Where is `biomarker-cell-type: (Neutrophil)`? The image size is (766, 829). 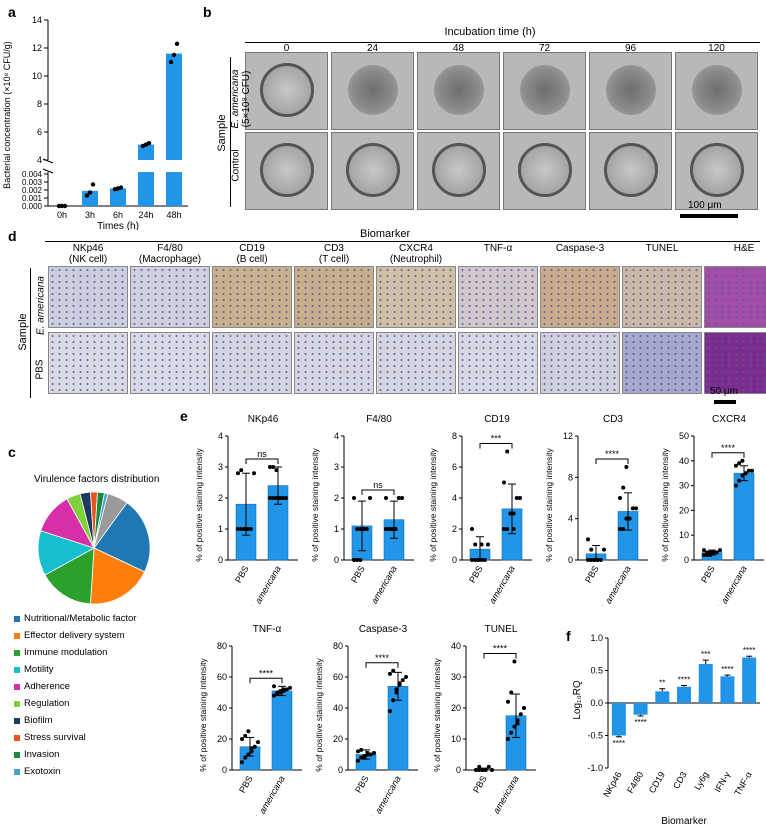 biomarker-cell-type: (Neutrophil) is located at coordinates (416, 259).